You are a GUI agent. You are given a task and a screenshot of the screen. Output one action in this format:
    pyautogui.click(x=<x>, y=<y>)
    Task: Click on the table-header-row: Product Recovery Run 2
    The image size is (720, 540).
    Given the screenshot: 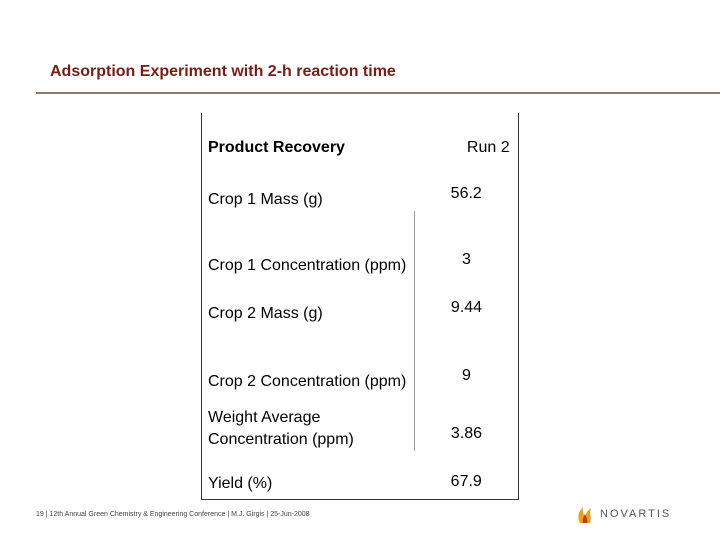 What is the action you would take?
    pyautogui.click(x=360, y=140)
    